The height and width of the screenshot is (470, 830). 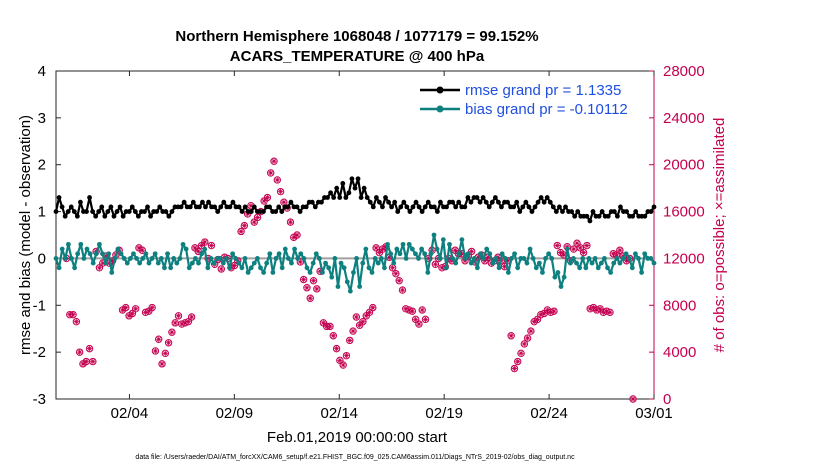 I want to click on legend-rmse-label: rmse grand pr = 1.1335, so click(x=543, y=90).